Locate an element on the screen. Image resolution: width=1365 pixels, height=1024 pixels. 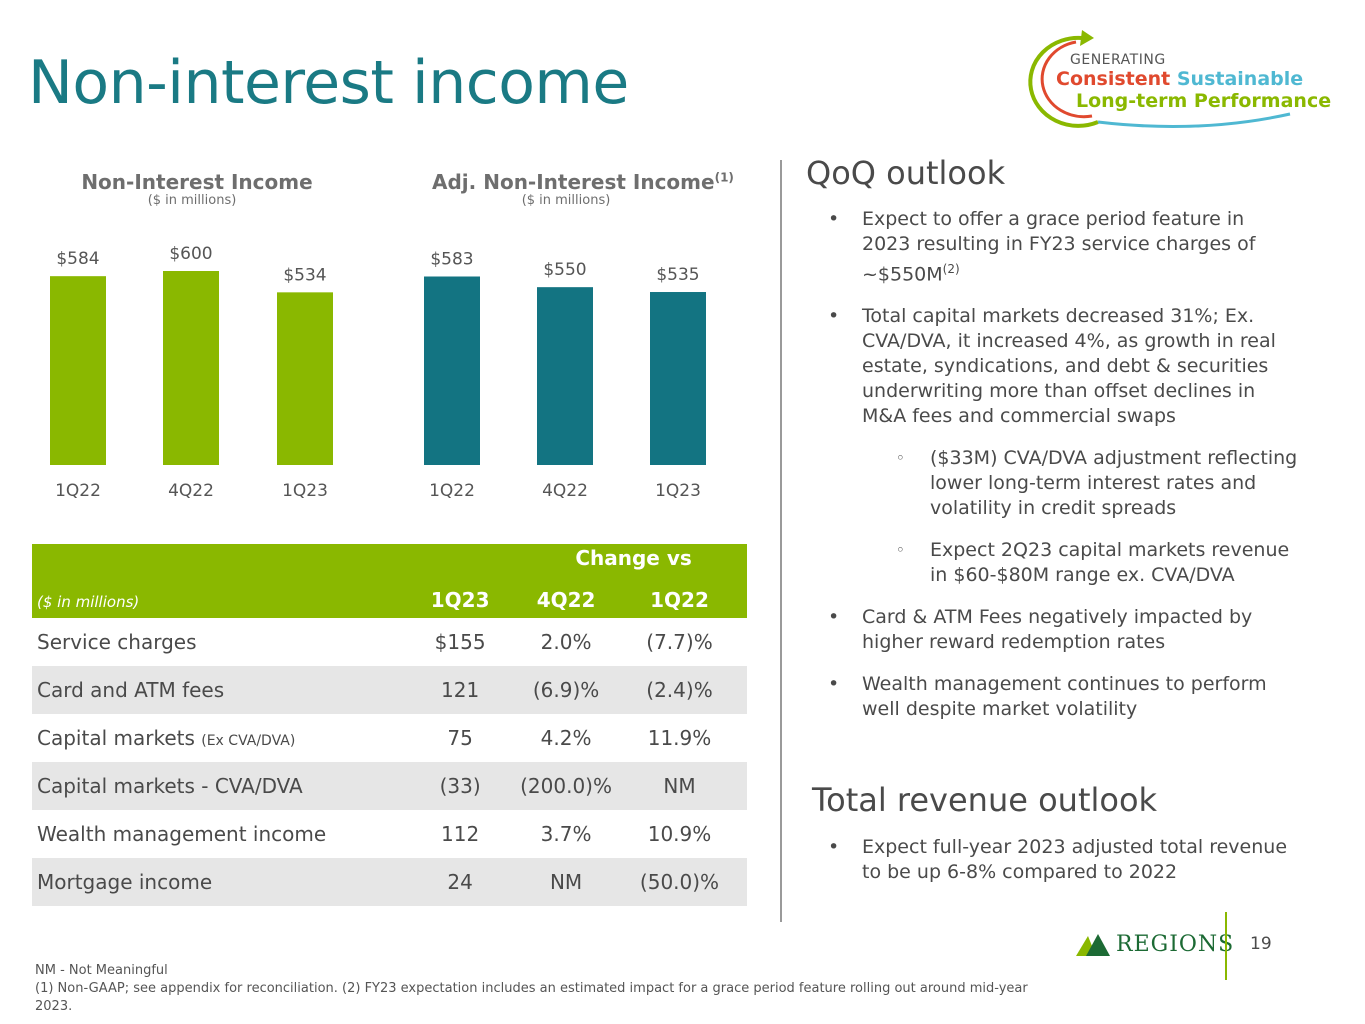
logo-line-generating: GENERATING is located at coordinates (1118, 60).